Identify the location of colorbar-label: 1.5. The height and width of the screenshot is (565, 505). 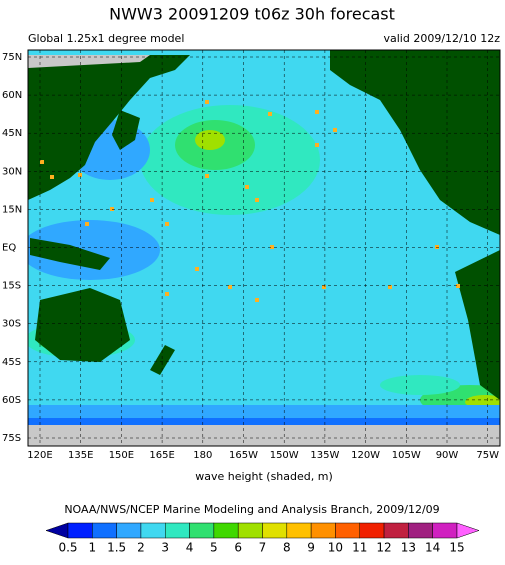
(116, 548).